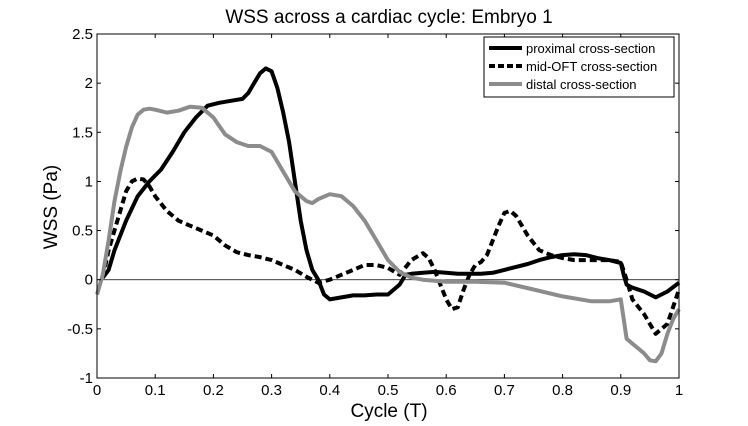 The width and height of the screenshot is (748, 426). What do you see at coordinates (388, 411) in the screenshot?
I see `x-axis-title: Cycle (T)` at bounding box center [388, 411].